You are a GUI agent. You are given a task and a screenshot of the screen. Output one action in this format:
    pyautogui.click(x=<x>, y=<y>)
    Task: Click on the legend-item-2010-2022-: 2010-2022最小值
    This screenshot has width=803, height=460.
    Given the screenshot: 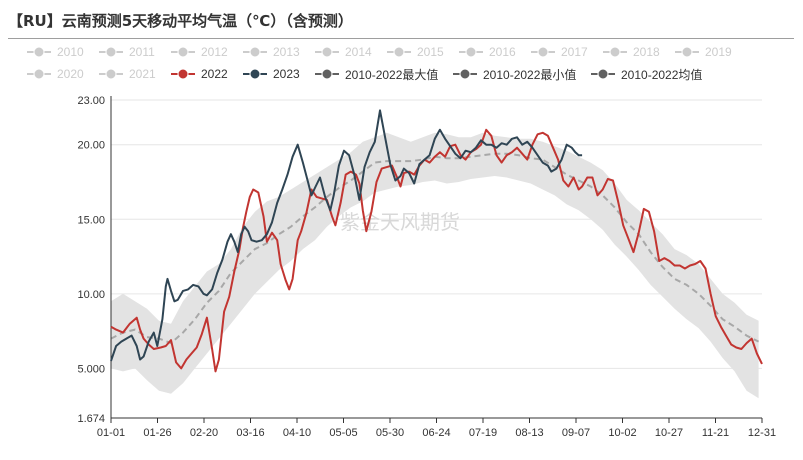 What is the action you would take?
    pyautogui.click(x=514, y=74)
    